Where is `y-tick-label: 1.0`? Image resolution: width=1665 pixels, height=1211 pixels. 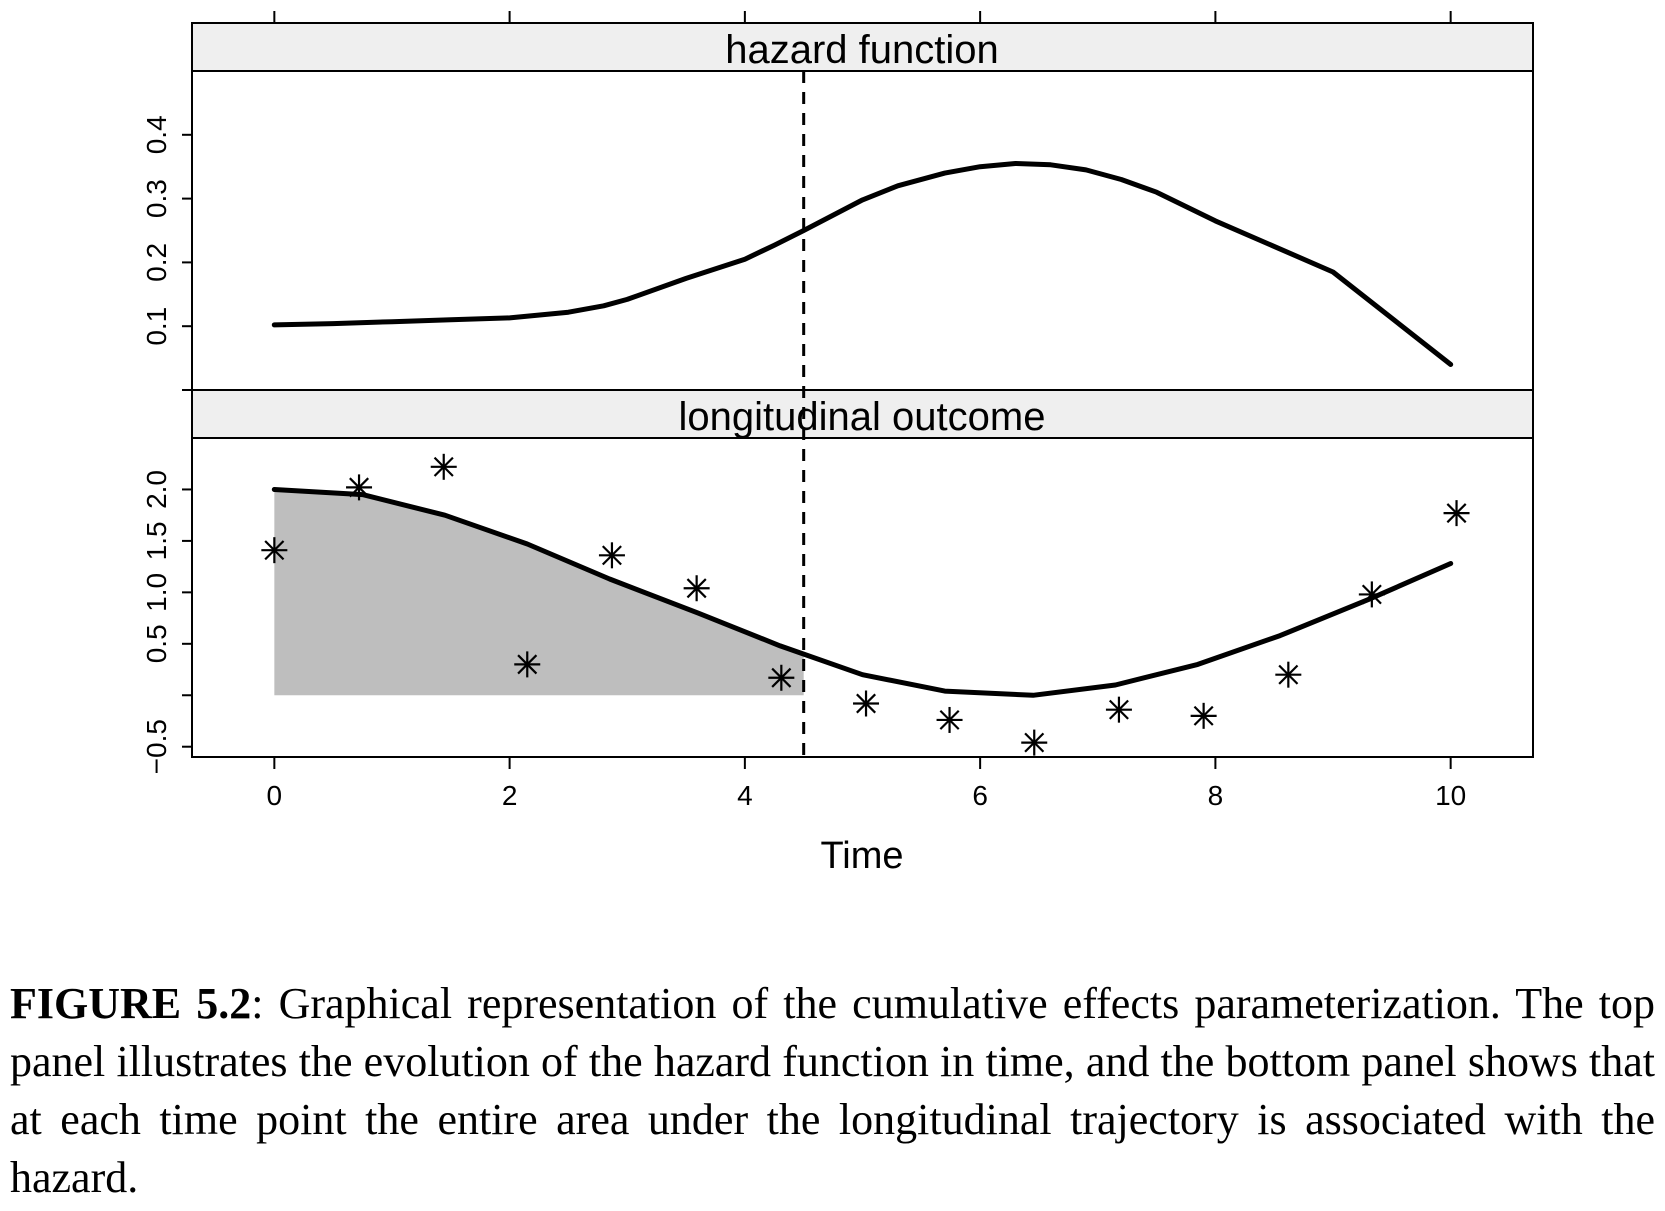 y-tick-label: 1.0 is located at coordinates (156, 592).